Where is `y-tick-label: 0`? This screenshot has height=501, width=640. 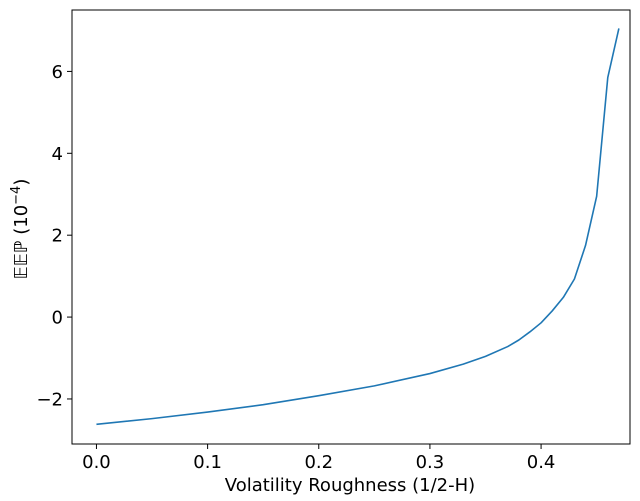
y-tick-label: 0 is located at coordinates (57, 318).